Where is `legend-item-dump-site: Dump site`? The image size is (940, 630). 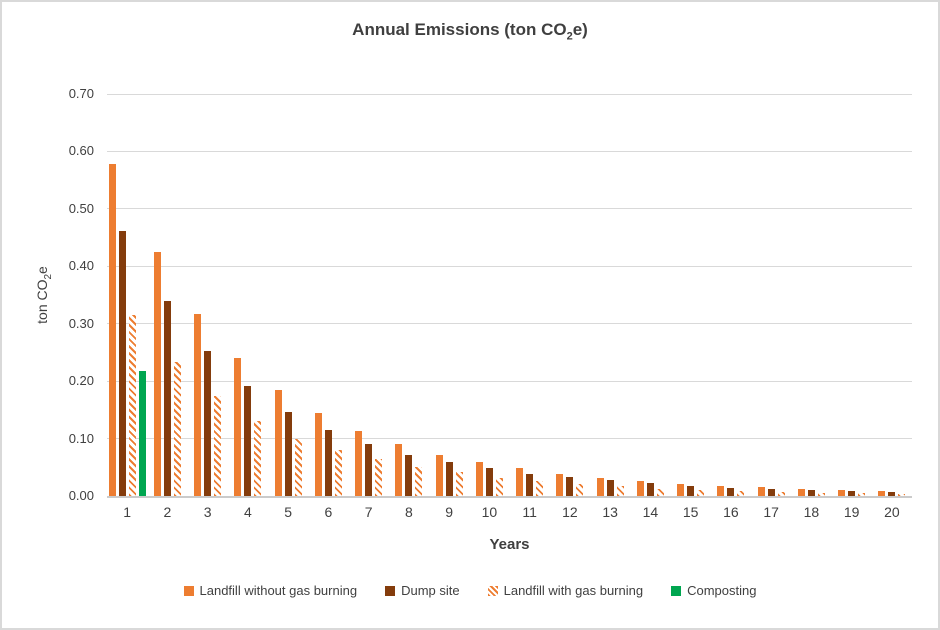 legend-item-dump-site: Dump site is located at coordinates (422, 590).